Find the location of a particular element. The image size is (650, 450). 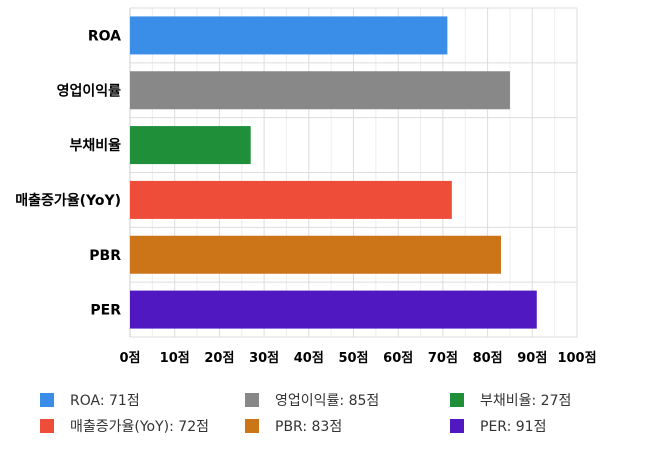

x-tick-label: 20점 is located at coordinates (219, 358).